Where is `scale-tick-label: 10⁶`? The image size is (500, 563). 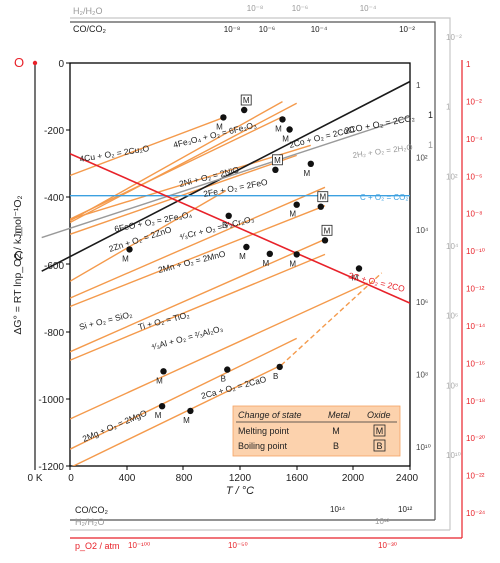 scale-tick-label: 10⁶ is located at coordinates (452, 316).